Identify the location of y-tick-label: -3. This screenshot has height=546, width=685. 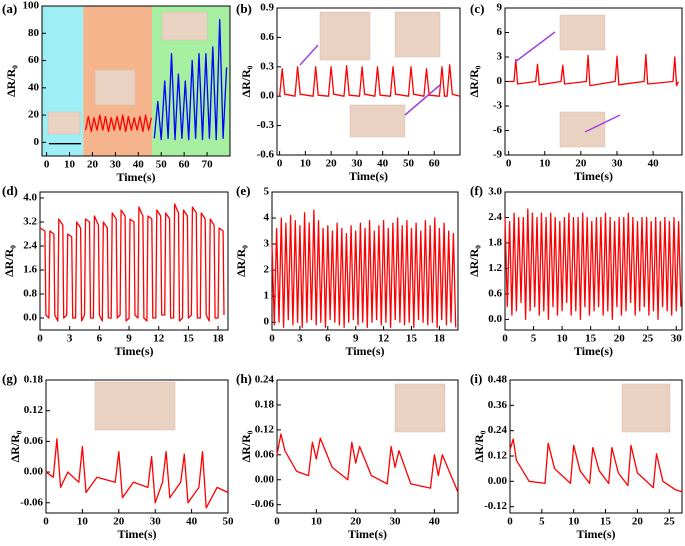
(498, 106).